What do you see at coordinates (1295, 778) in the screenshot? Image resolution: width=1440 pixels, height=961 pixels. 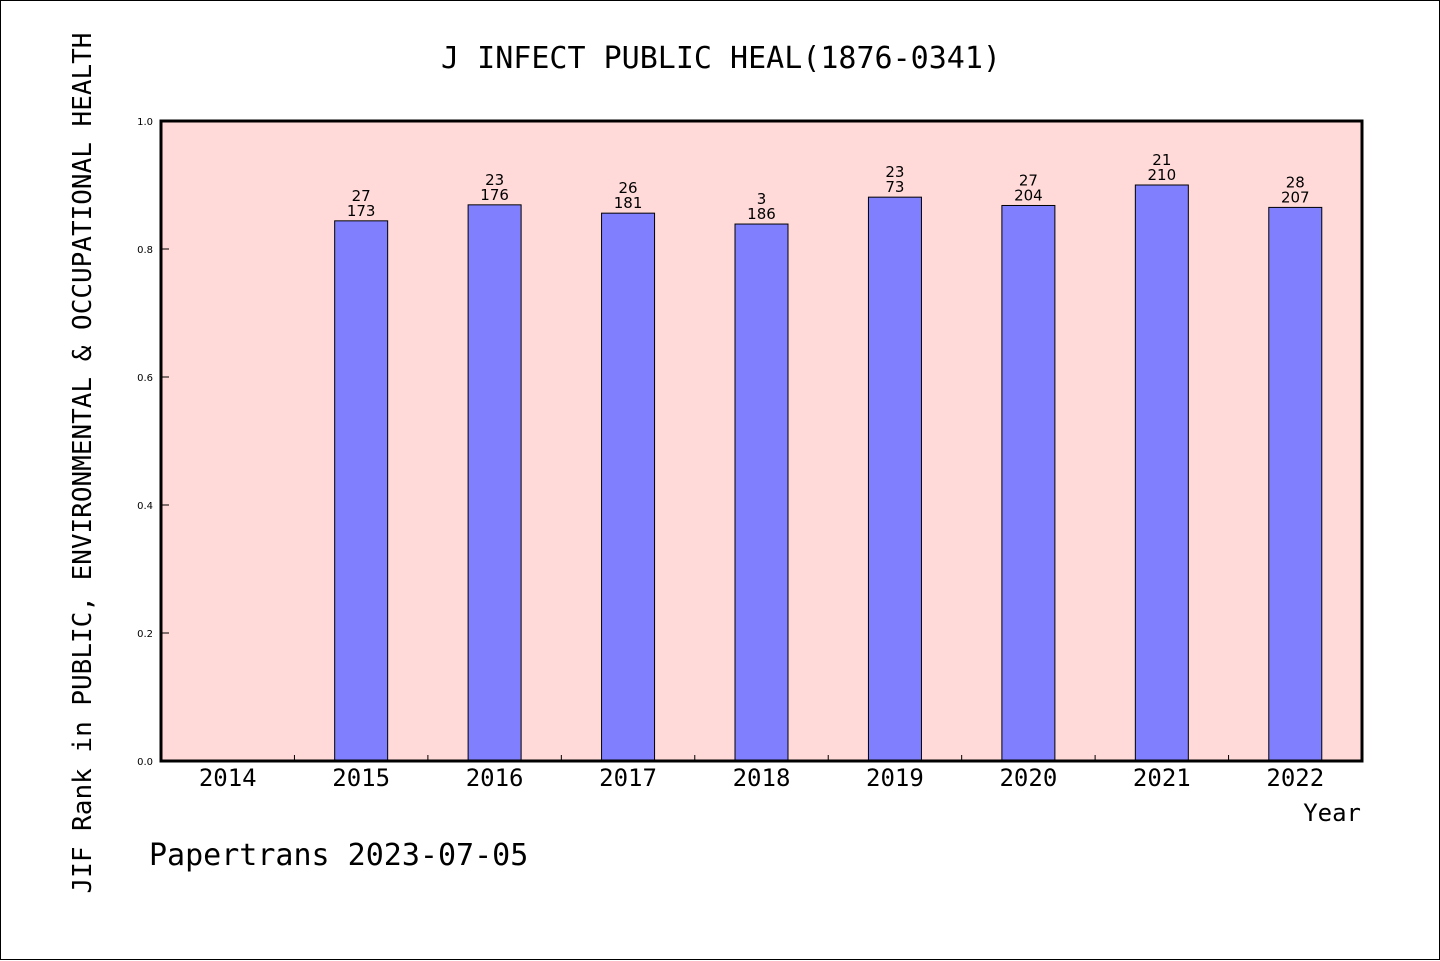 I see `x-tick-label: 2022` at bounding box center [1295, 778].